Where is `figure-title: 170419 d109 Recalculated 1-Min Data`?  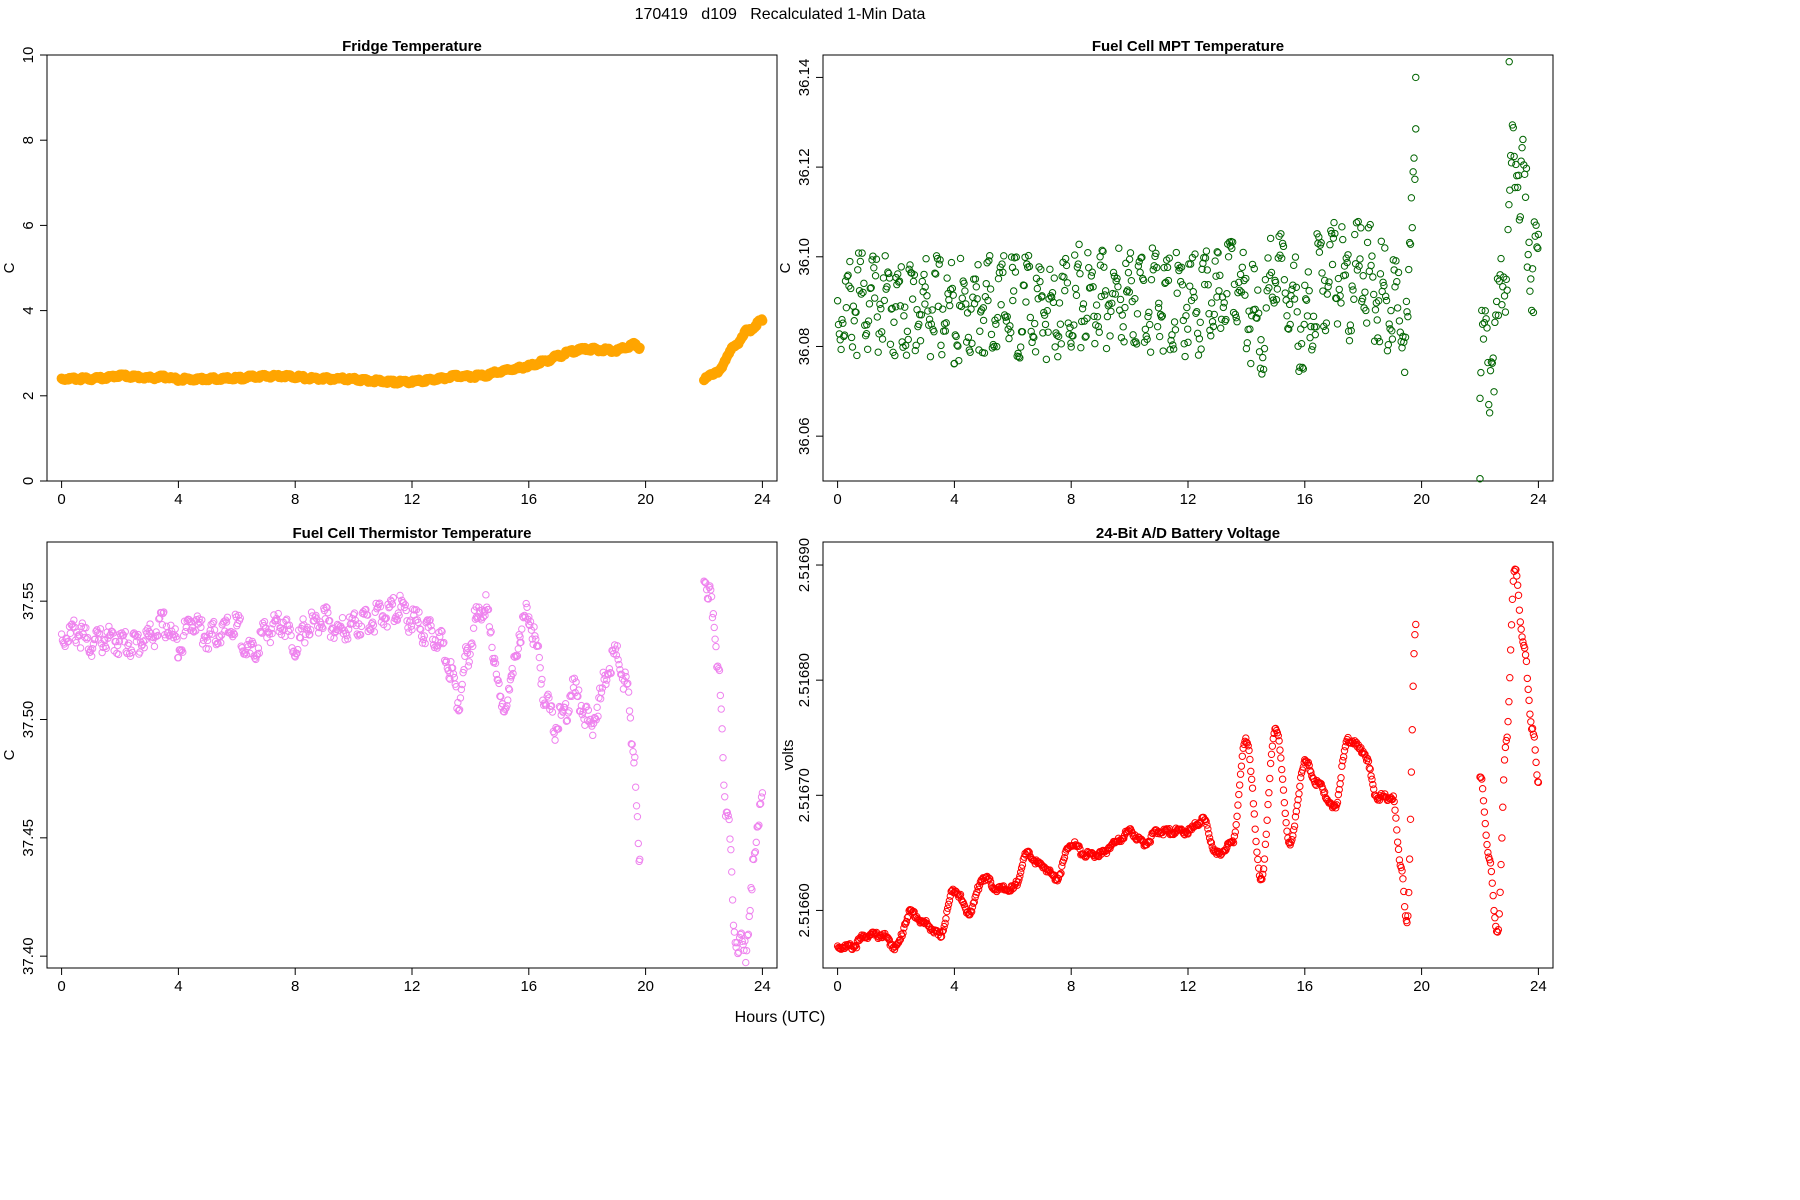
figure-title: 170419 d109 Recalculated 1-Min Data is located at coordinates (780, 14).